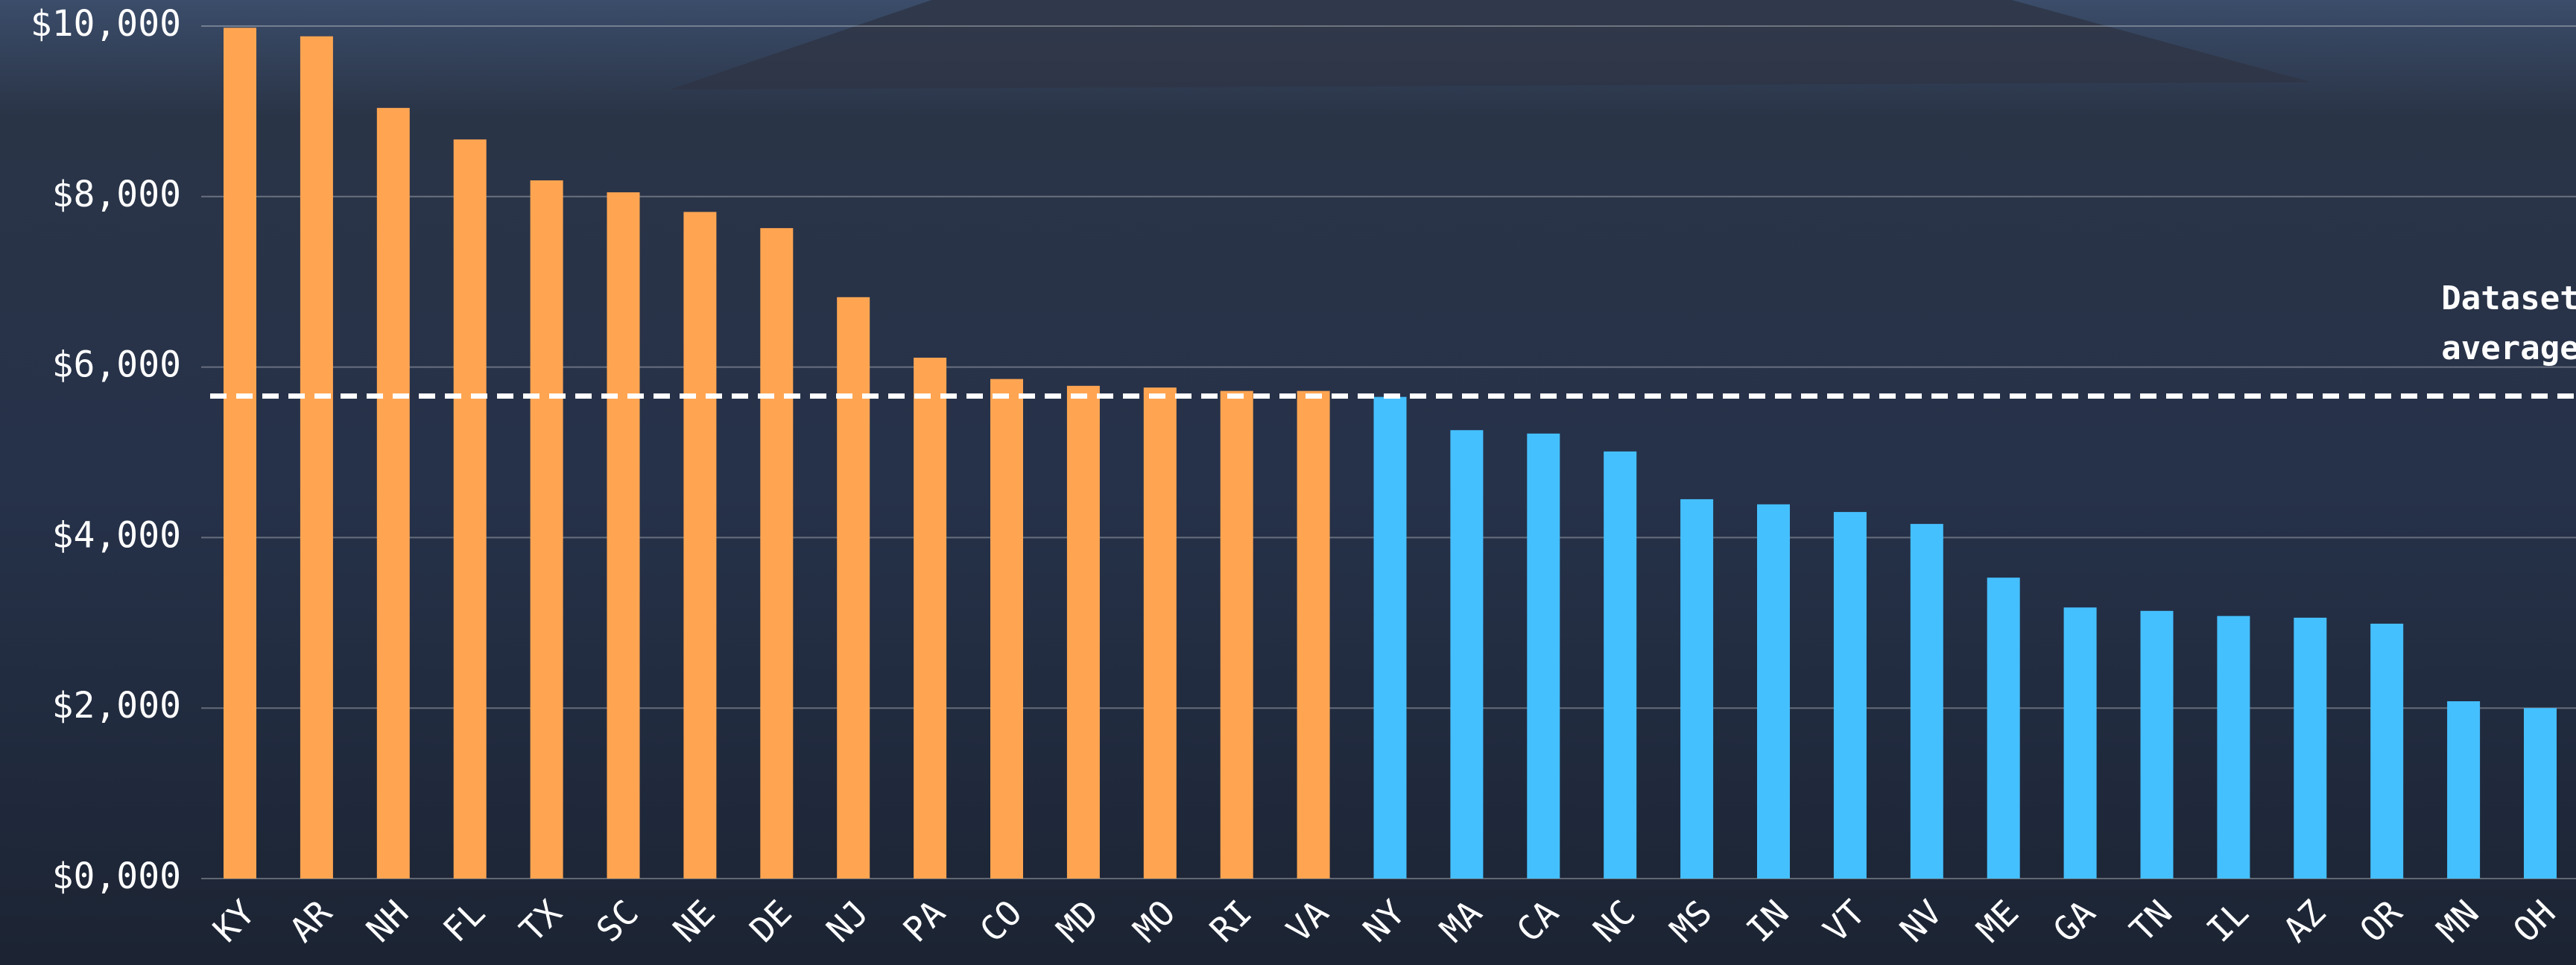  Describe the element at coordinates (2508, 298) in the screenshot. I see `average-annotation: Dataset` at that location.